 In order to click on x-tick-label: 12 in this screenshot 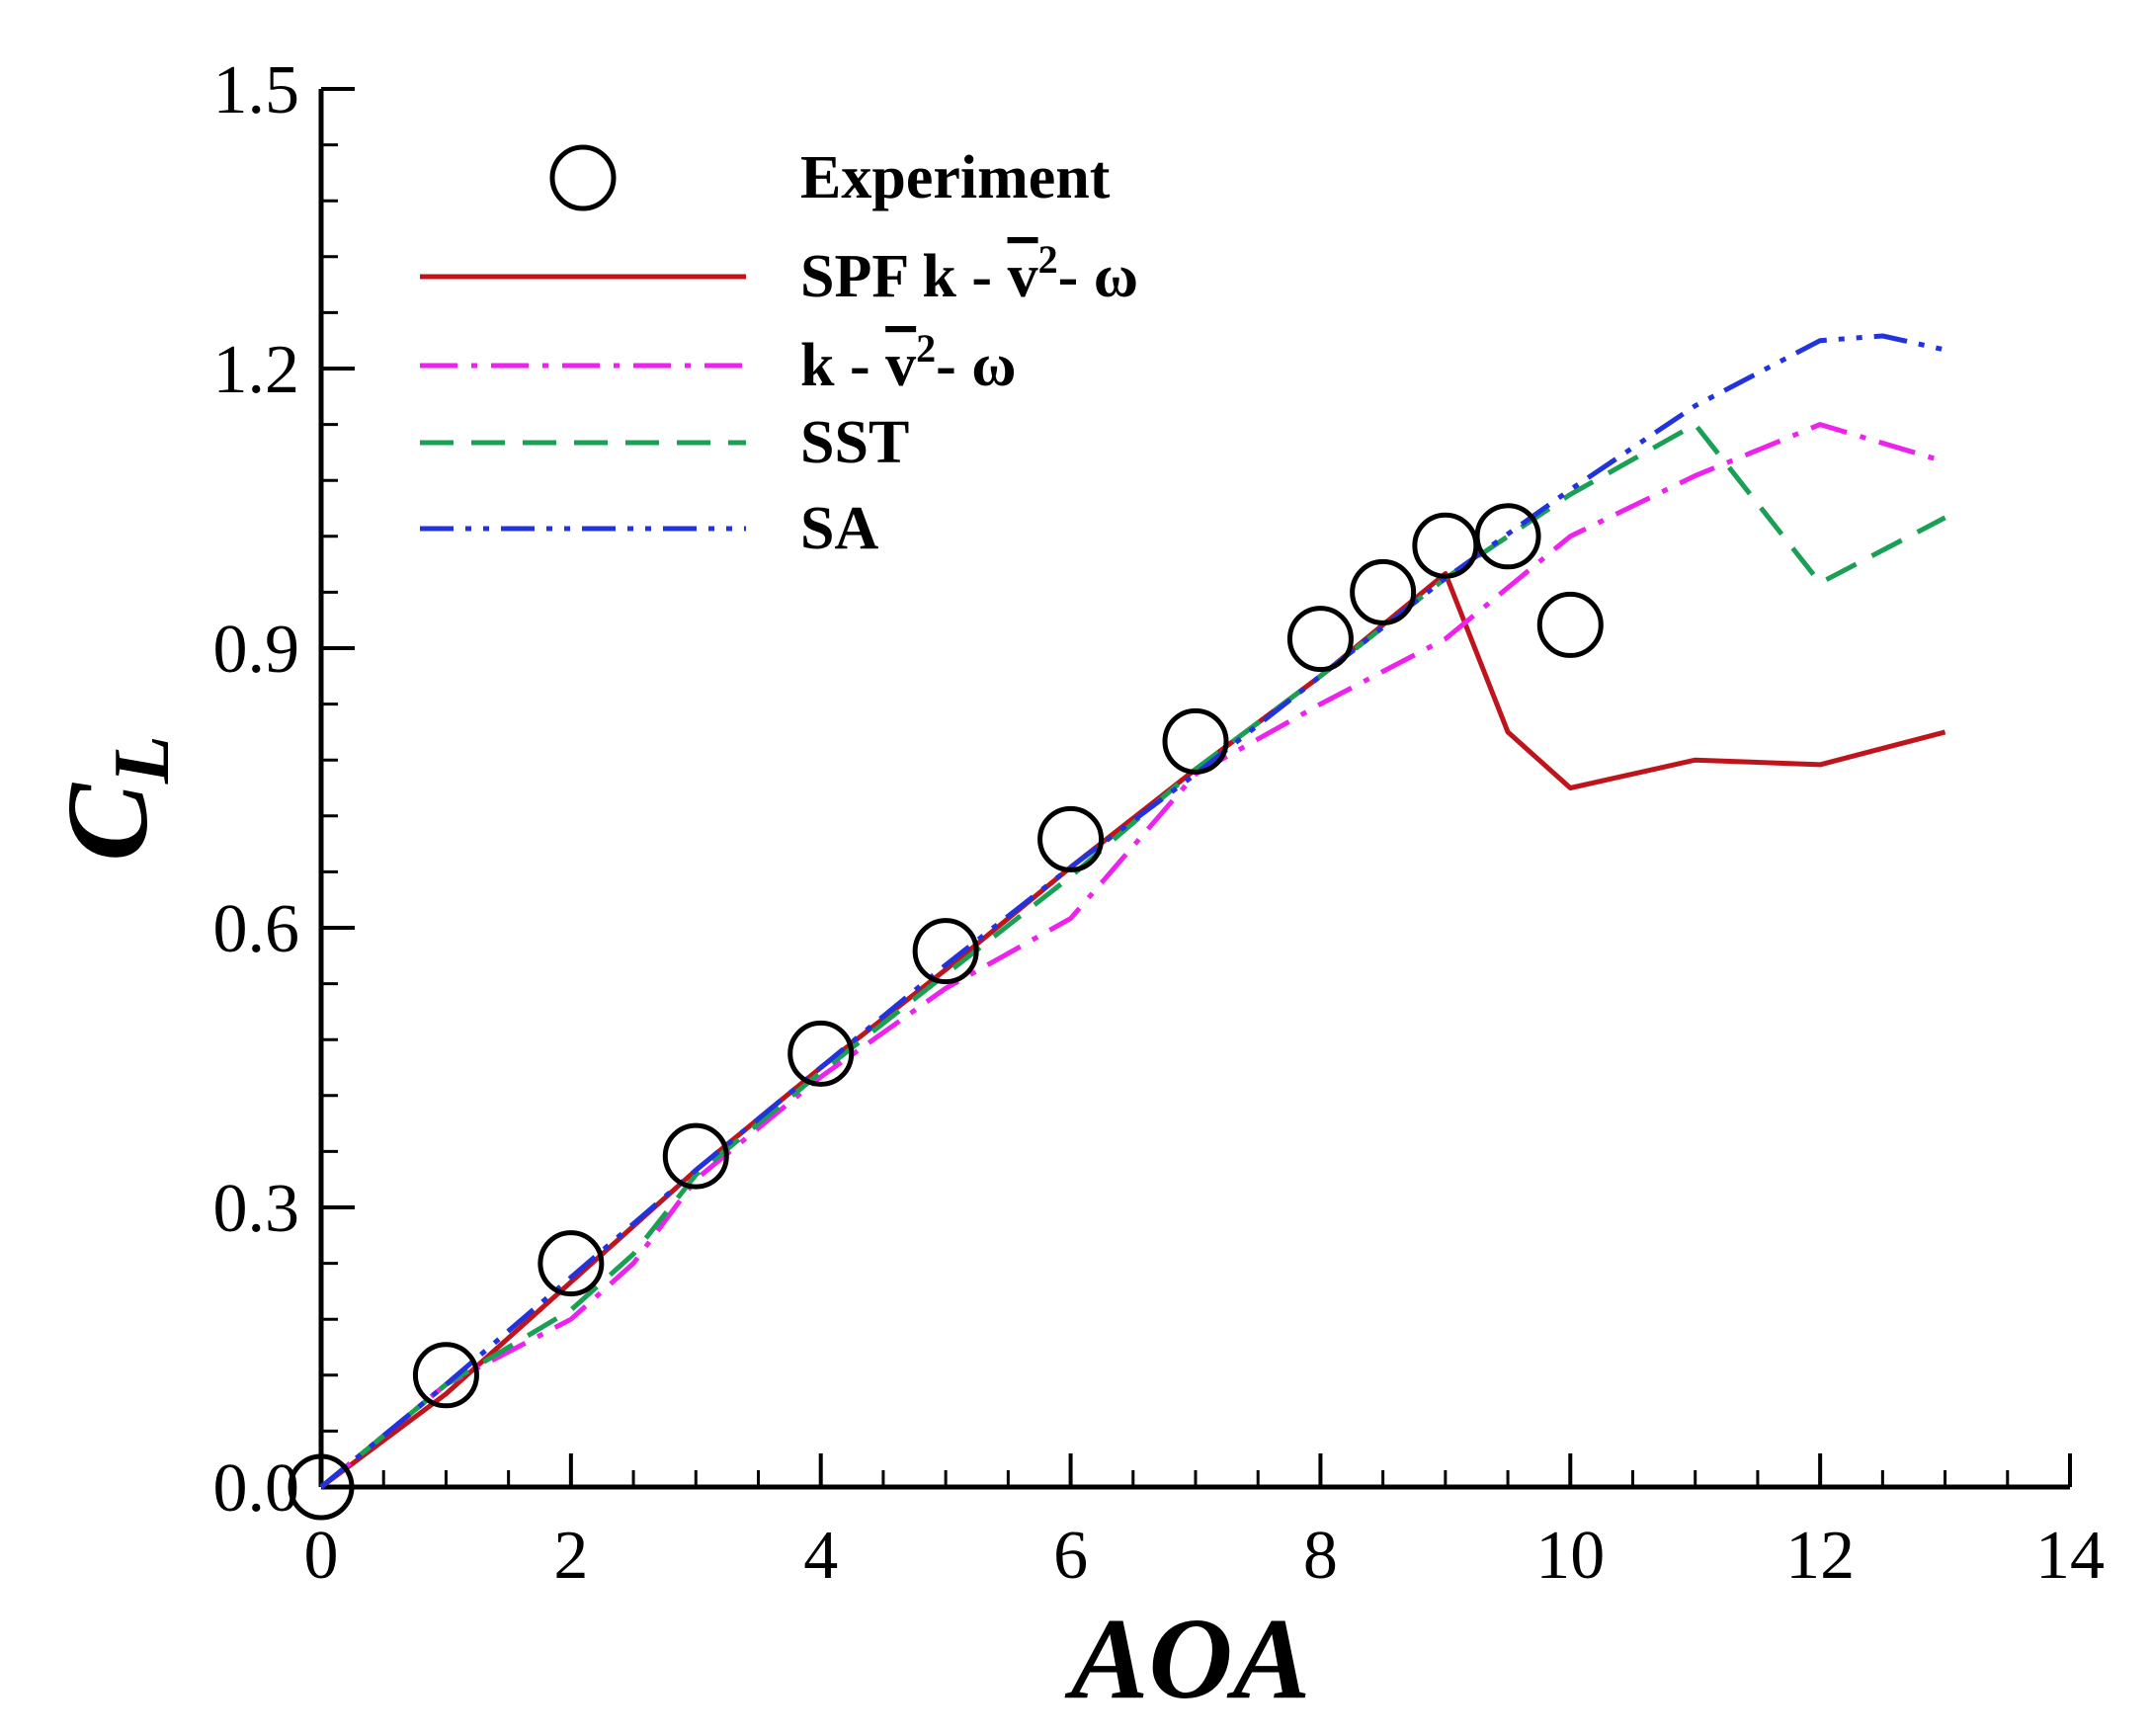, I will do `click(1820, 1556)`.